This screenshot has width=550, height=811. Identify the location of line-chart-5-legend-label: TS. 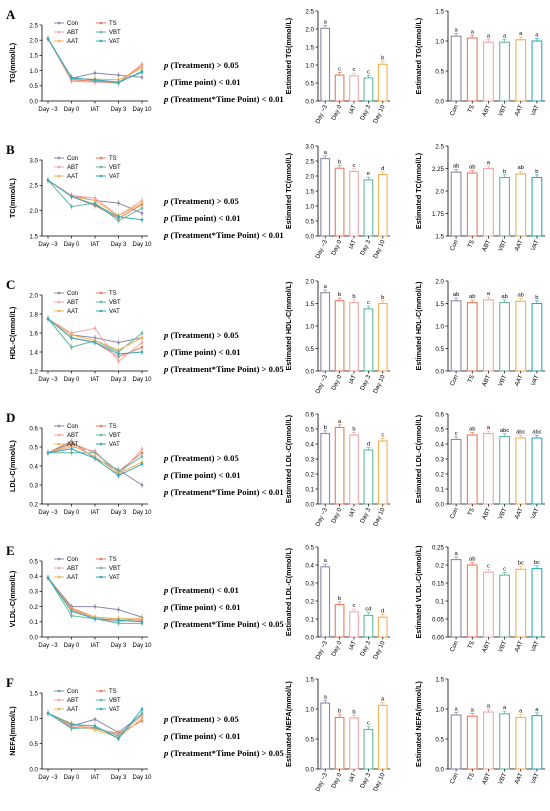
(113, 692).